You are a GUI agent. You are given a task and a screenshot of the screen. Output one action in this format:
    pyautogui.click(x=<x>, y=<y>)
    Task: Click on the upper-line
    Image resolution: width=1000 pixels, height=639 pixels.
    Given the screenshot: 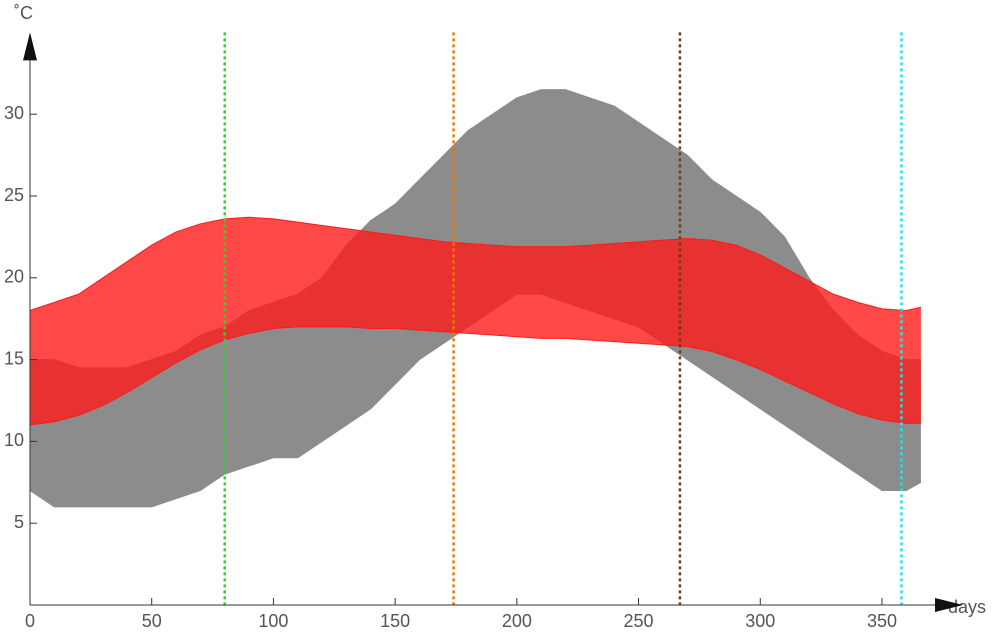 What is the action you would take?
    pyautogui.click(x=475, y=264)
    